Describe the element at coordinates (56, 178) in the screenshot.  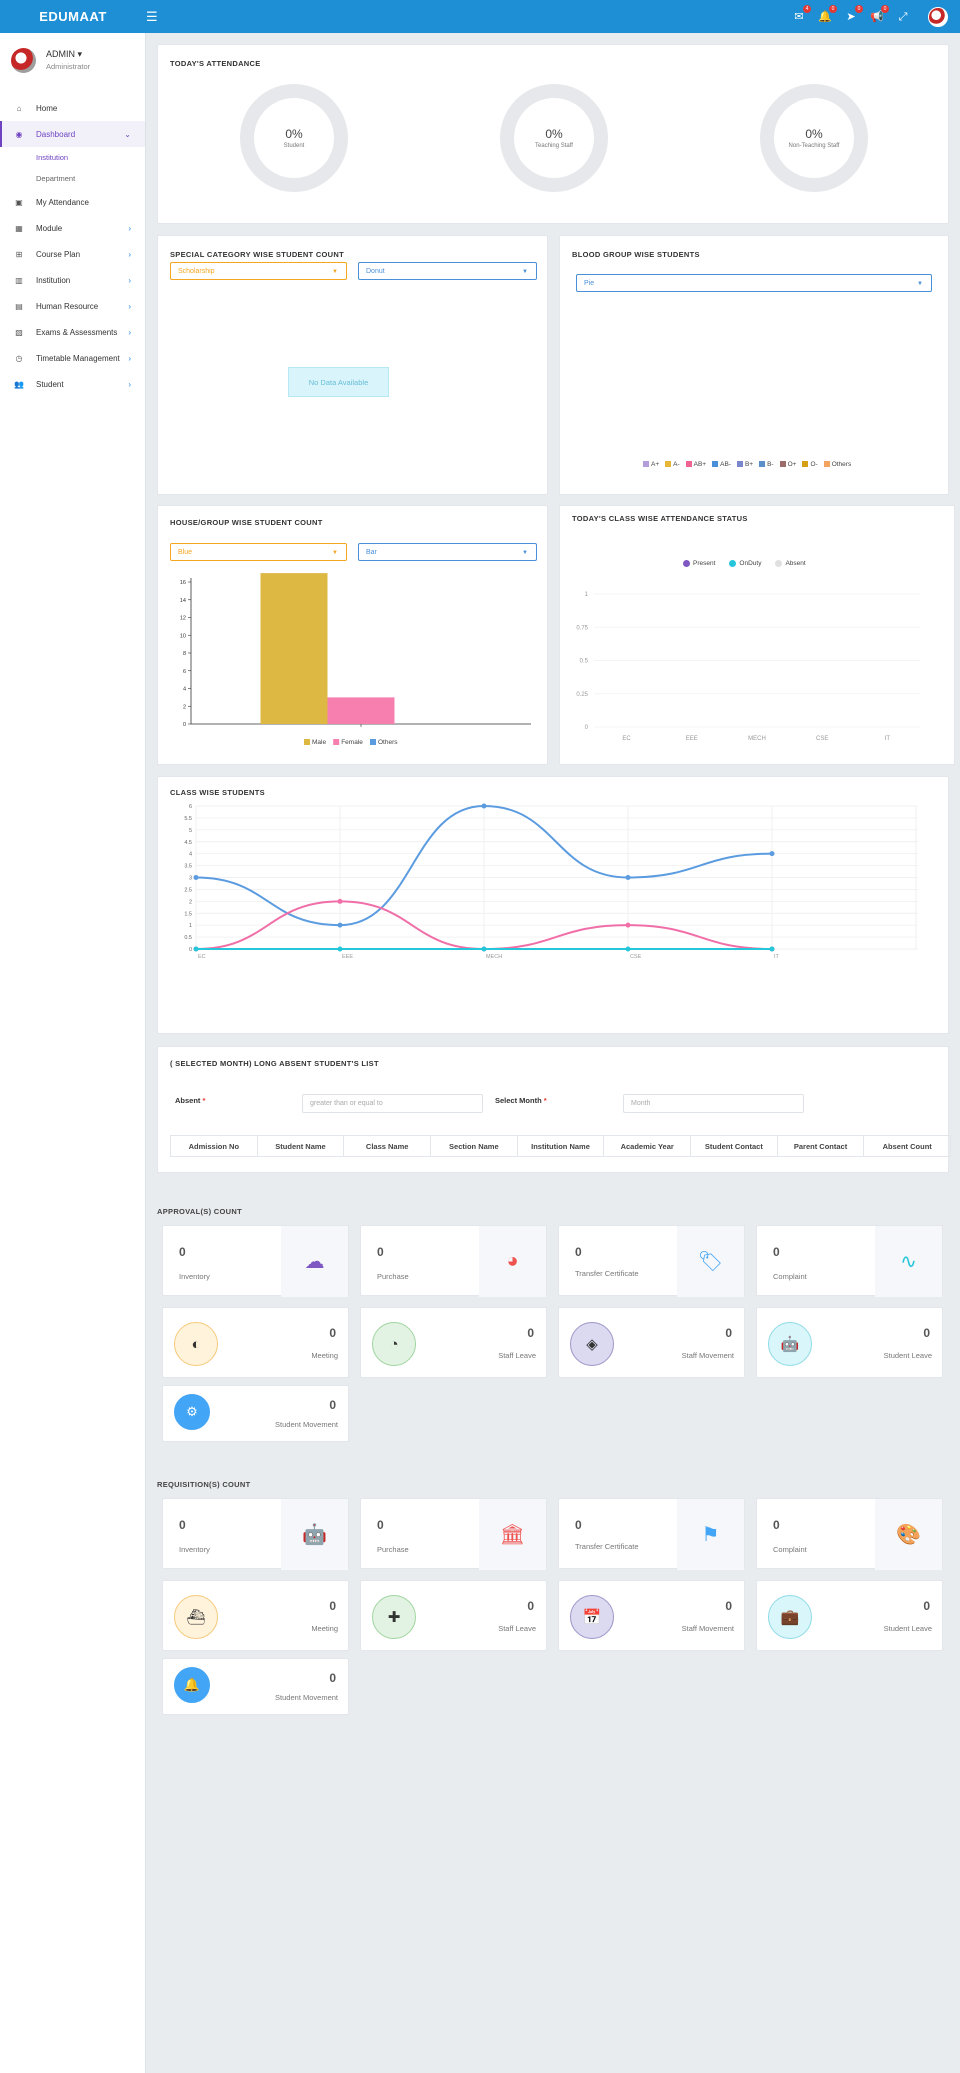
I see `sidebar-subitem-department: Department` at that location.